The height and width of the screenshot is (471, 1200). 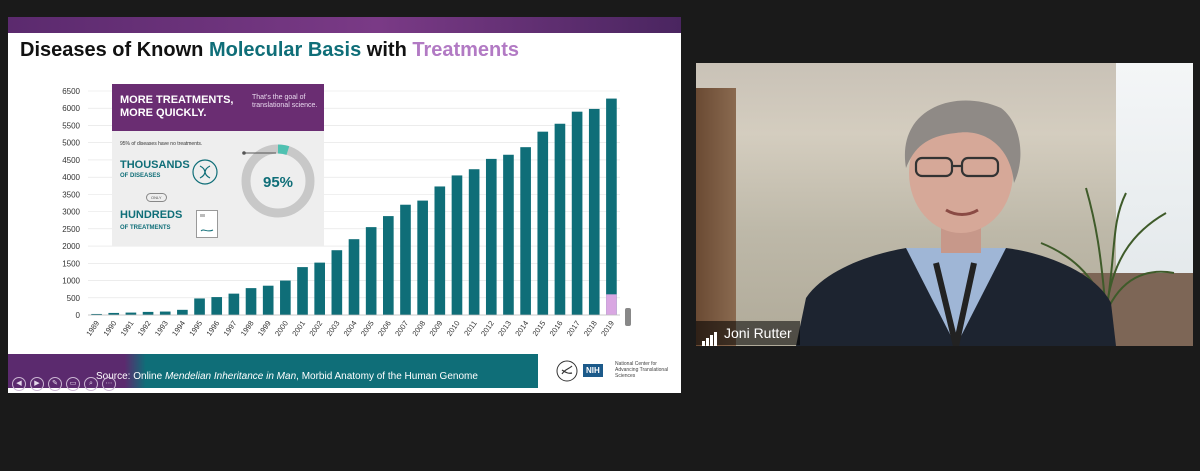 What do you see at coordinates (628, 317) in the screenshot?
I see `slide-scroll-marker` at bounding box center [628, 317].